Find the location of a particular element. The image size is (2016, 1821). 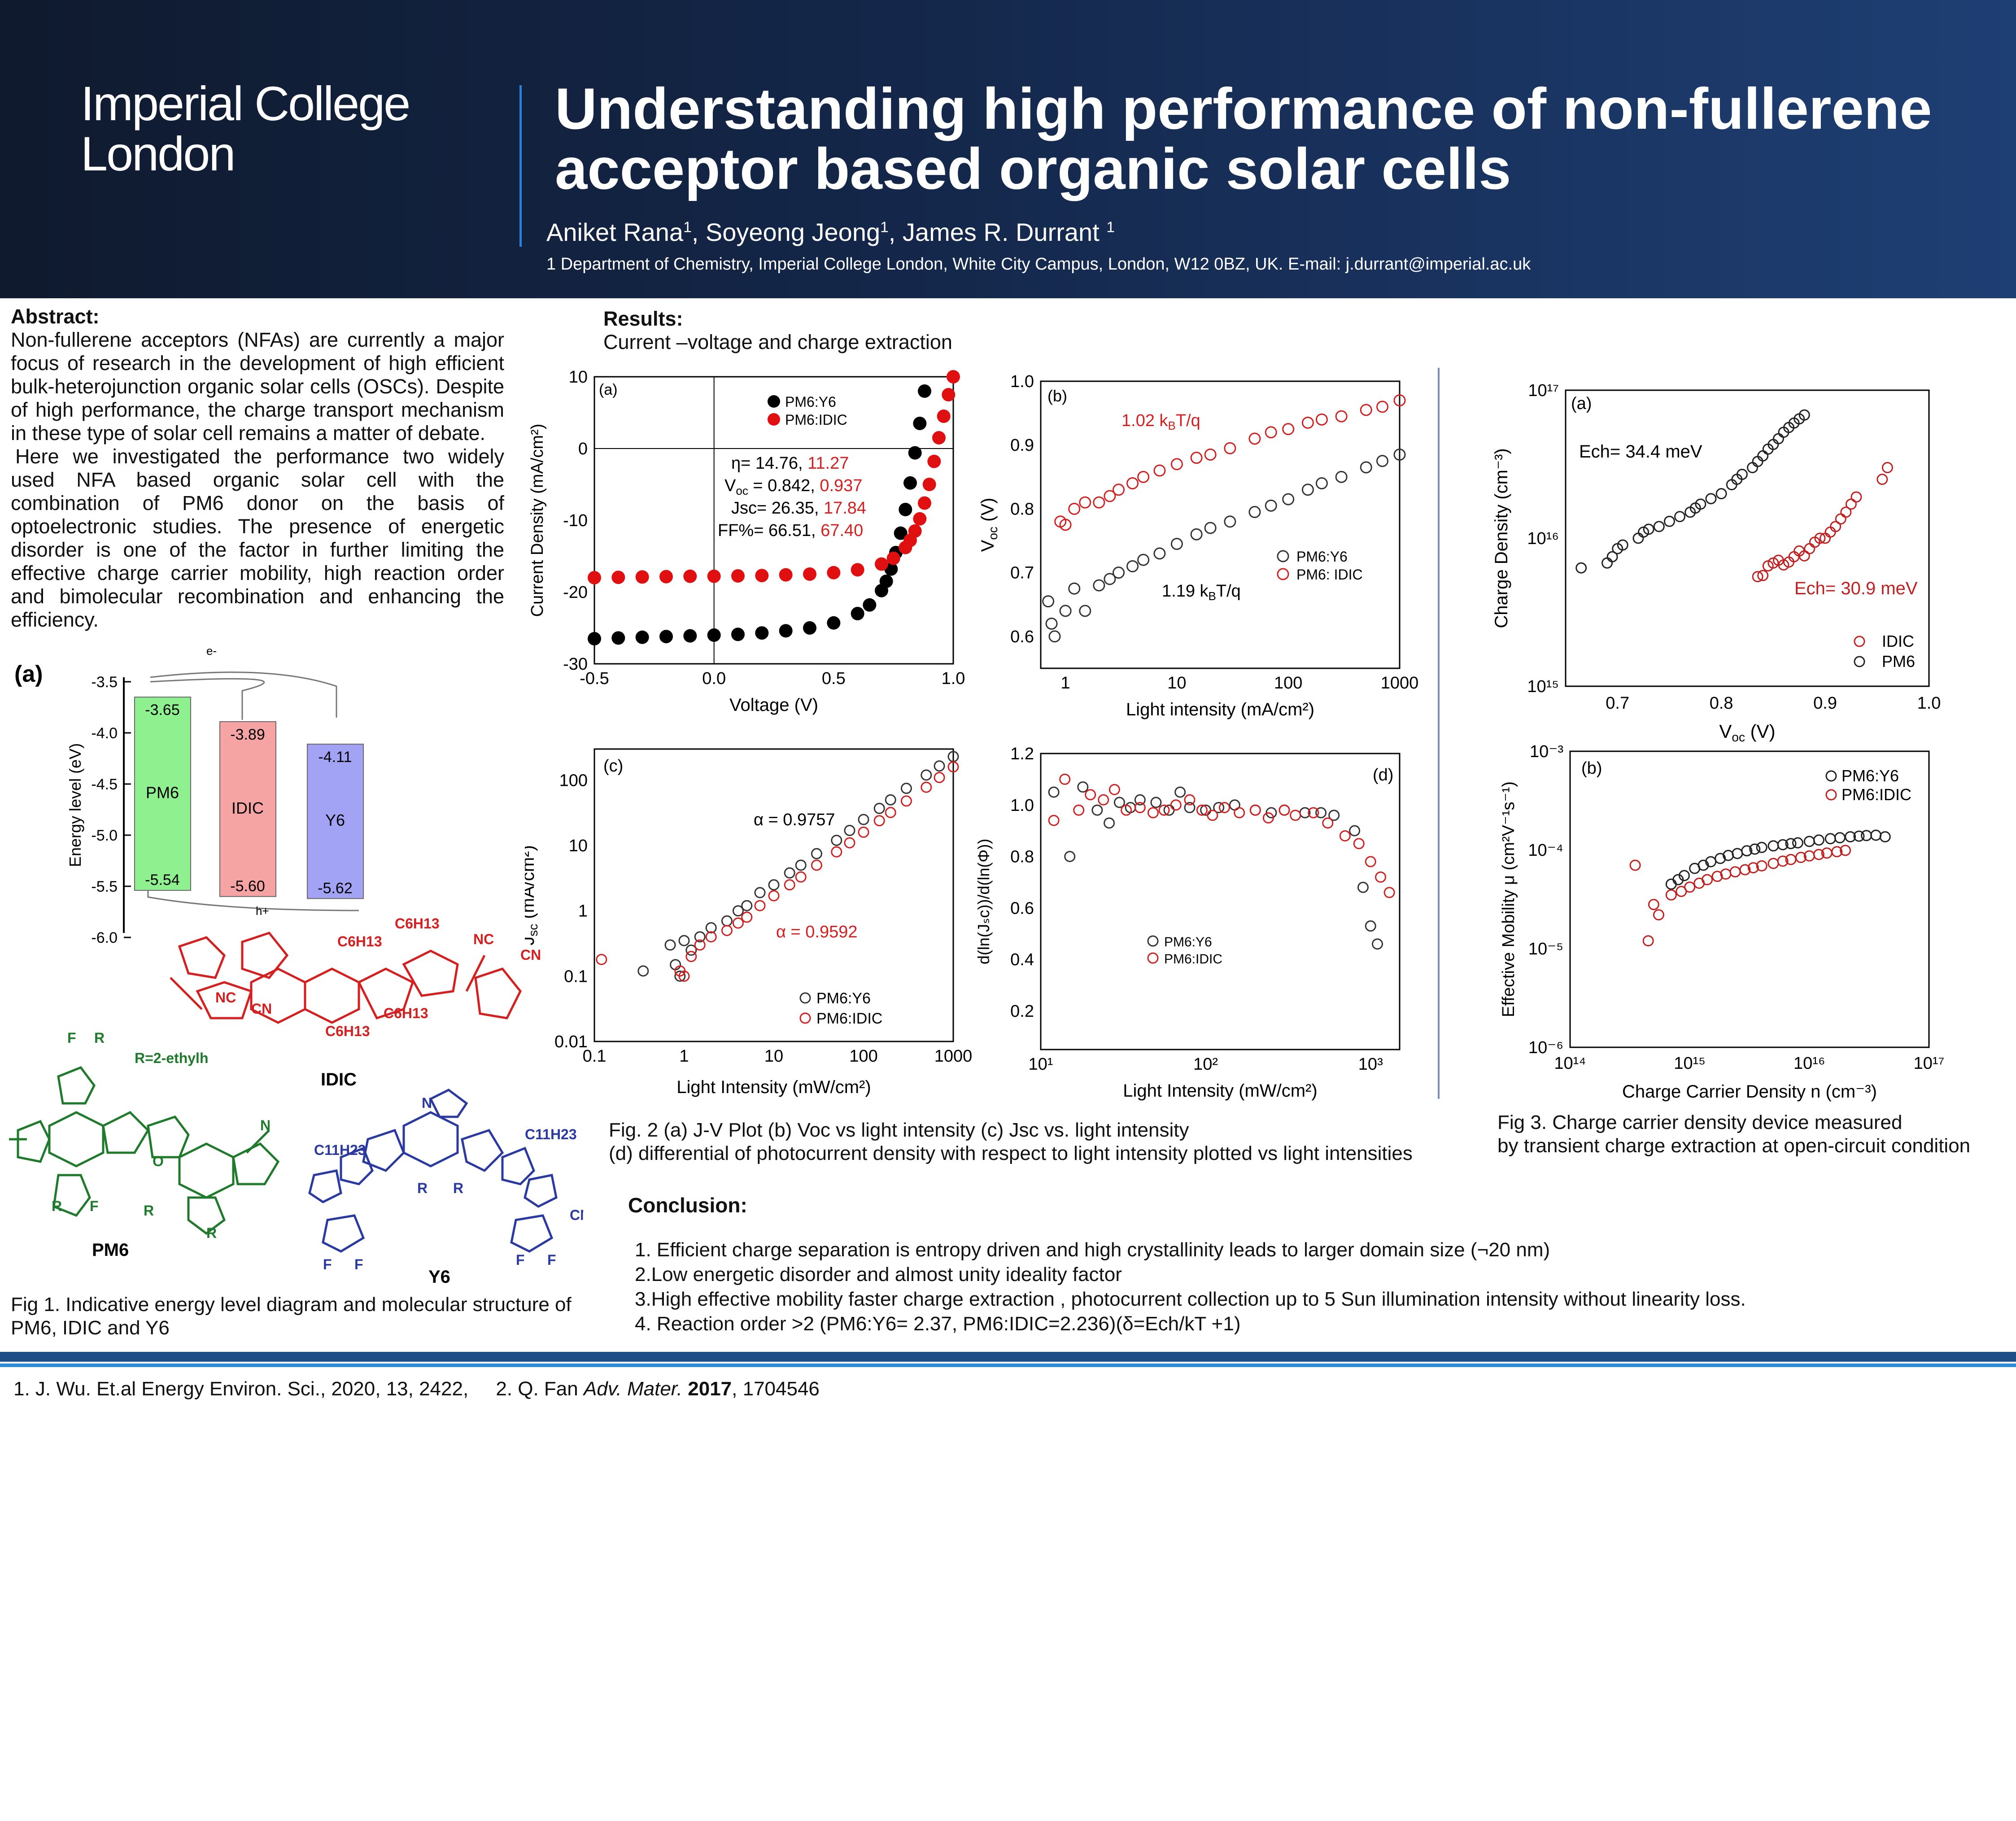

fig2a-ytick-1: 0 is located at coordinates (583, 449).